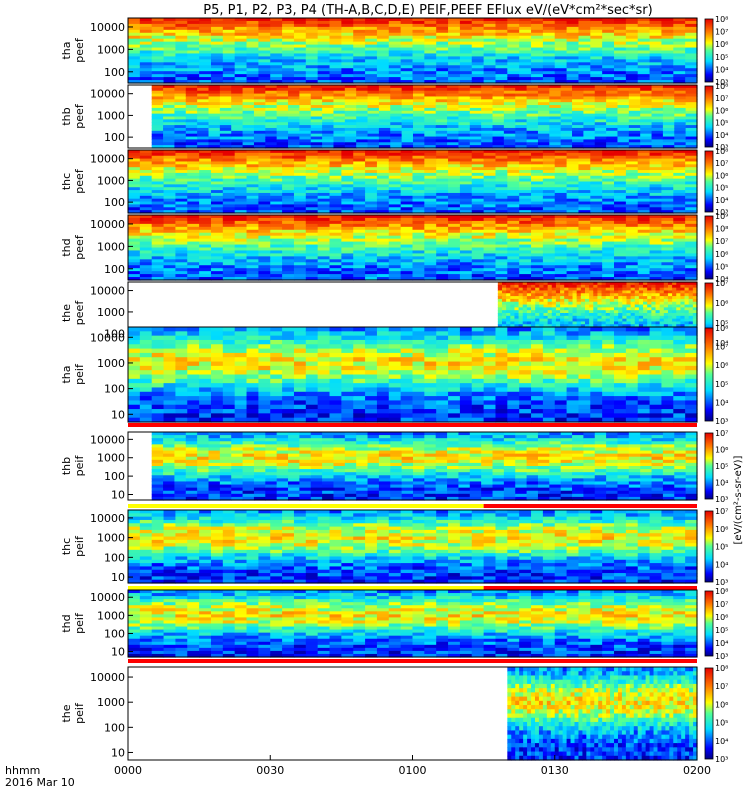 The image size is (750, 800). Describe the element at coordinates (111, 180) in the screenshot. I see `y-tick-label: 1000` at that location.